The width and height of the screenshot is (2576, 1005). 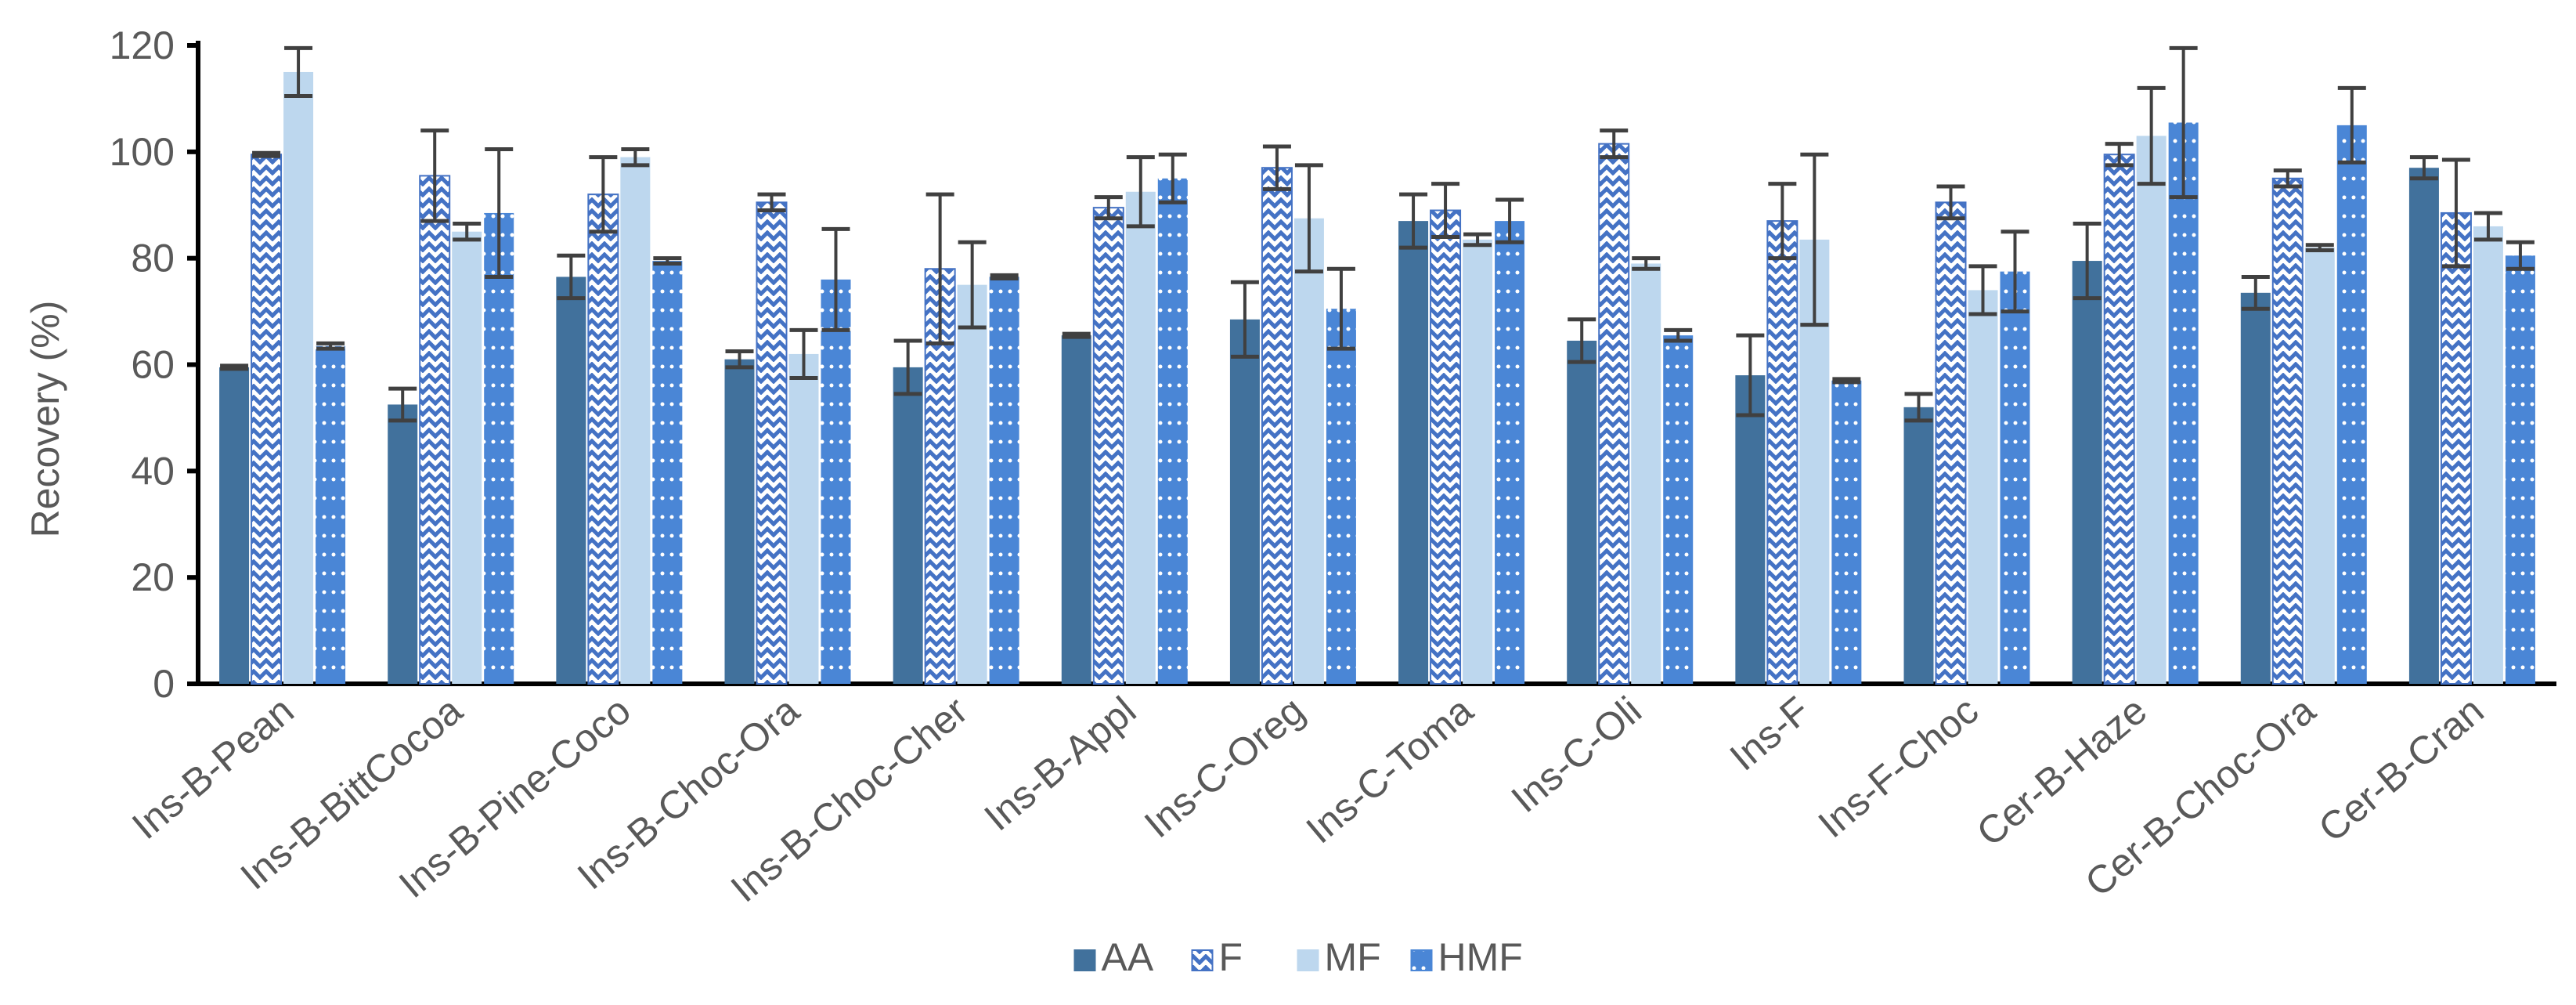 What do you see at coordinates (1770, 734) in the screenshot?
I see `category-label: Ins-F` at bounding box center [1770, 734].